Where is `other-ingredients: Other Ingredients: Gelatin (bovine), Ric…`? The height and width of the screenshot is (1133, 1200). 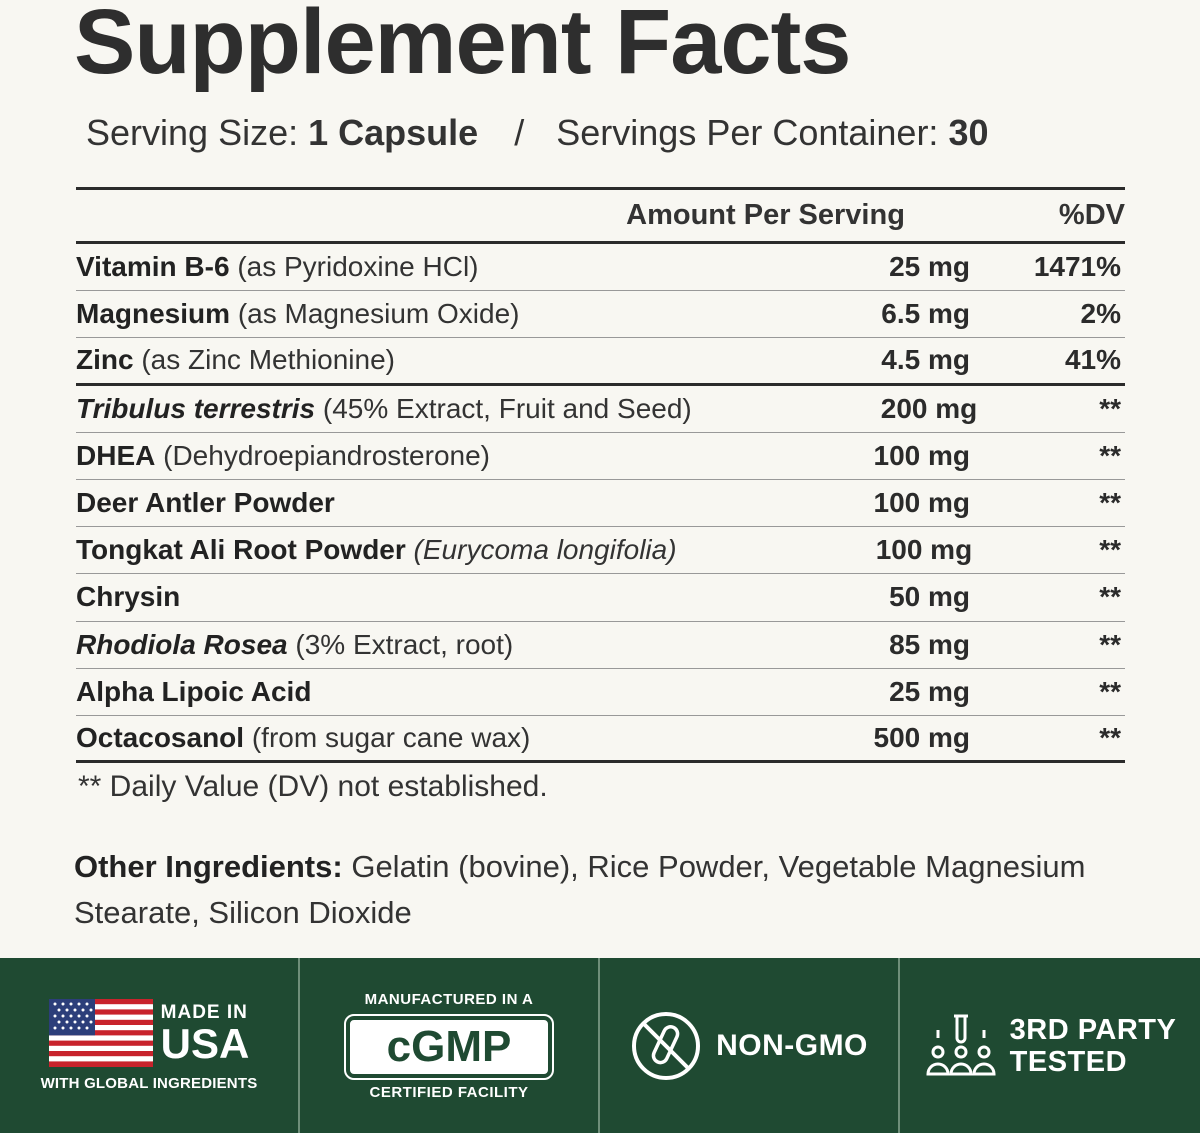
other-ingredients: Other Ingredients: Gelatin (bovine), Ric… is located at coordinates (604, 890).